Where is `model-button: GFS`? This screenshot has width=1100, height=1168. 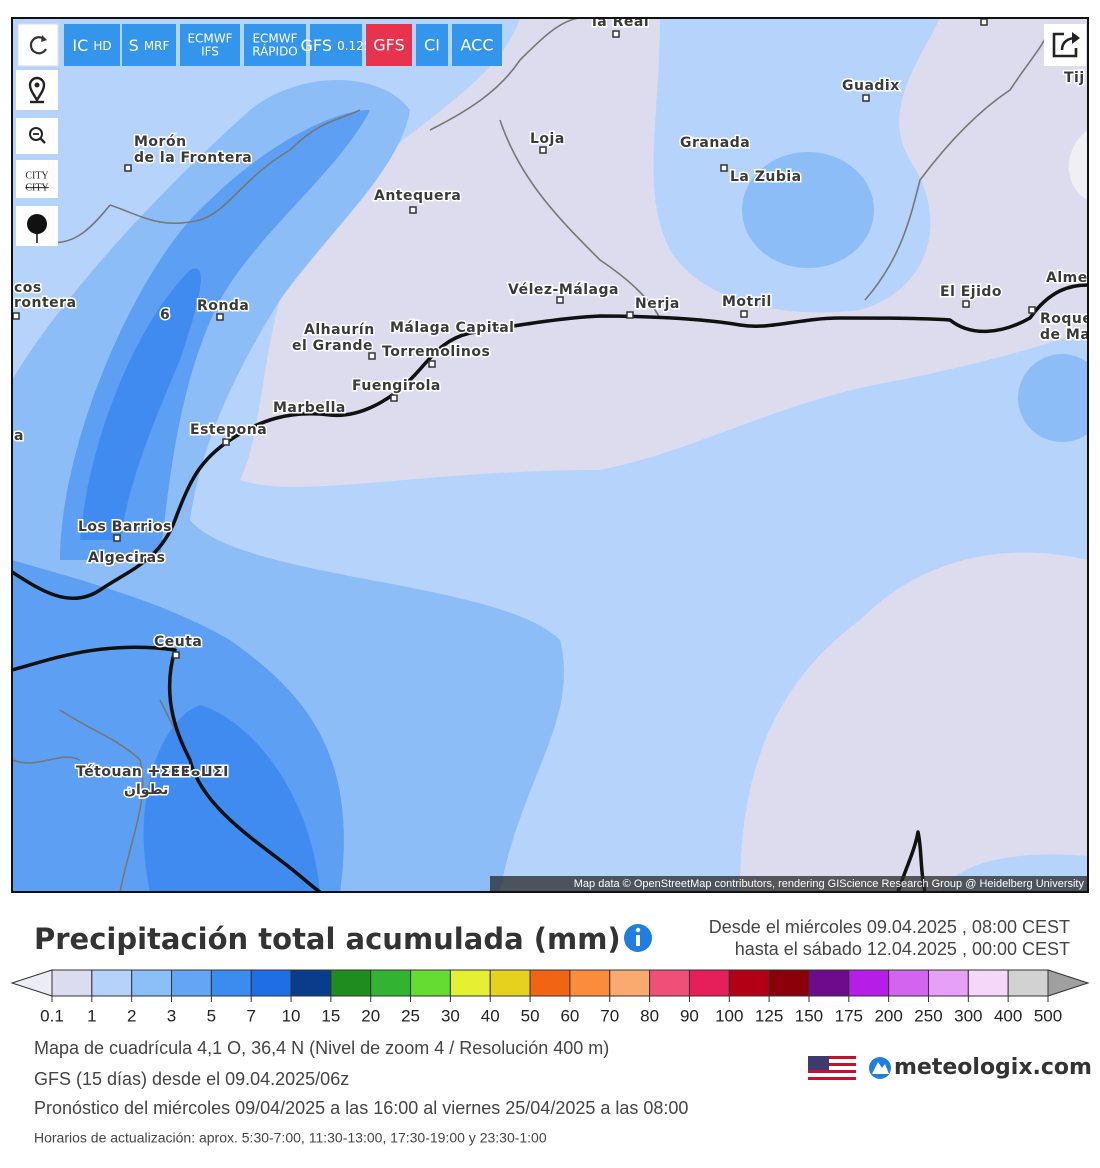
model-button: GFS is located at coordinates (389, 45).